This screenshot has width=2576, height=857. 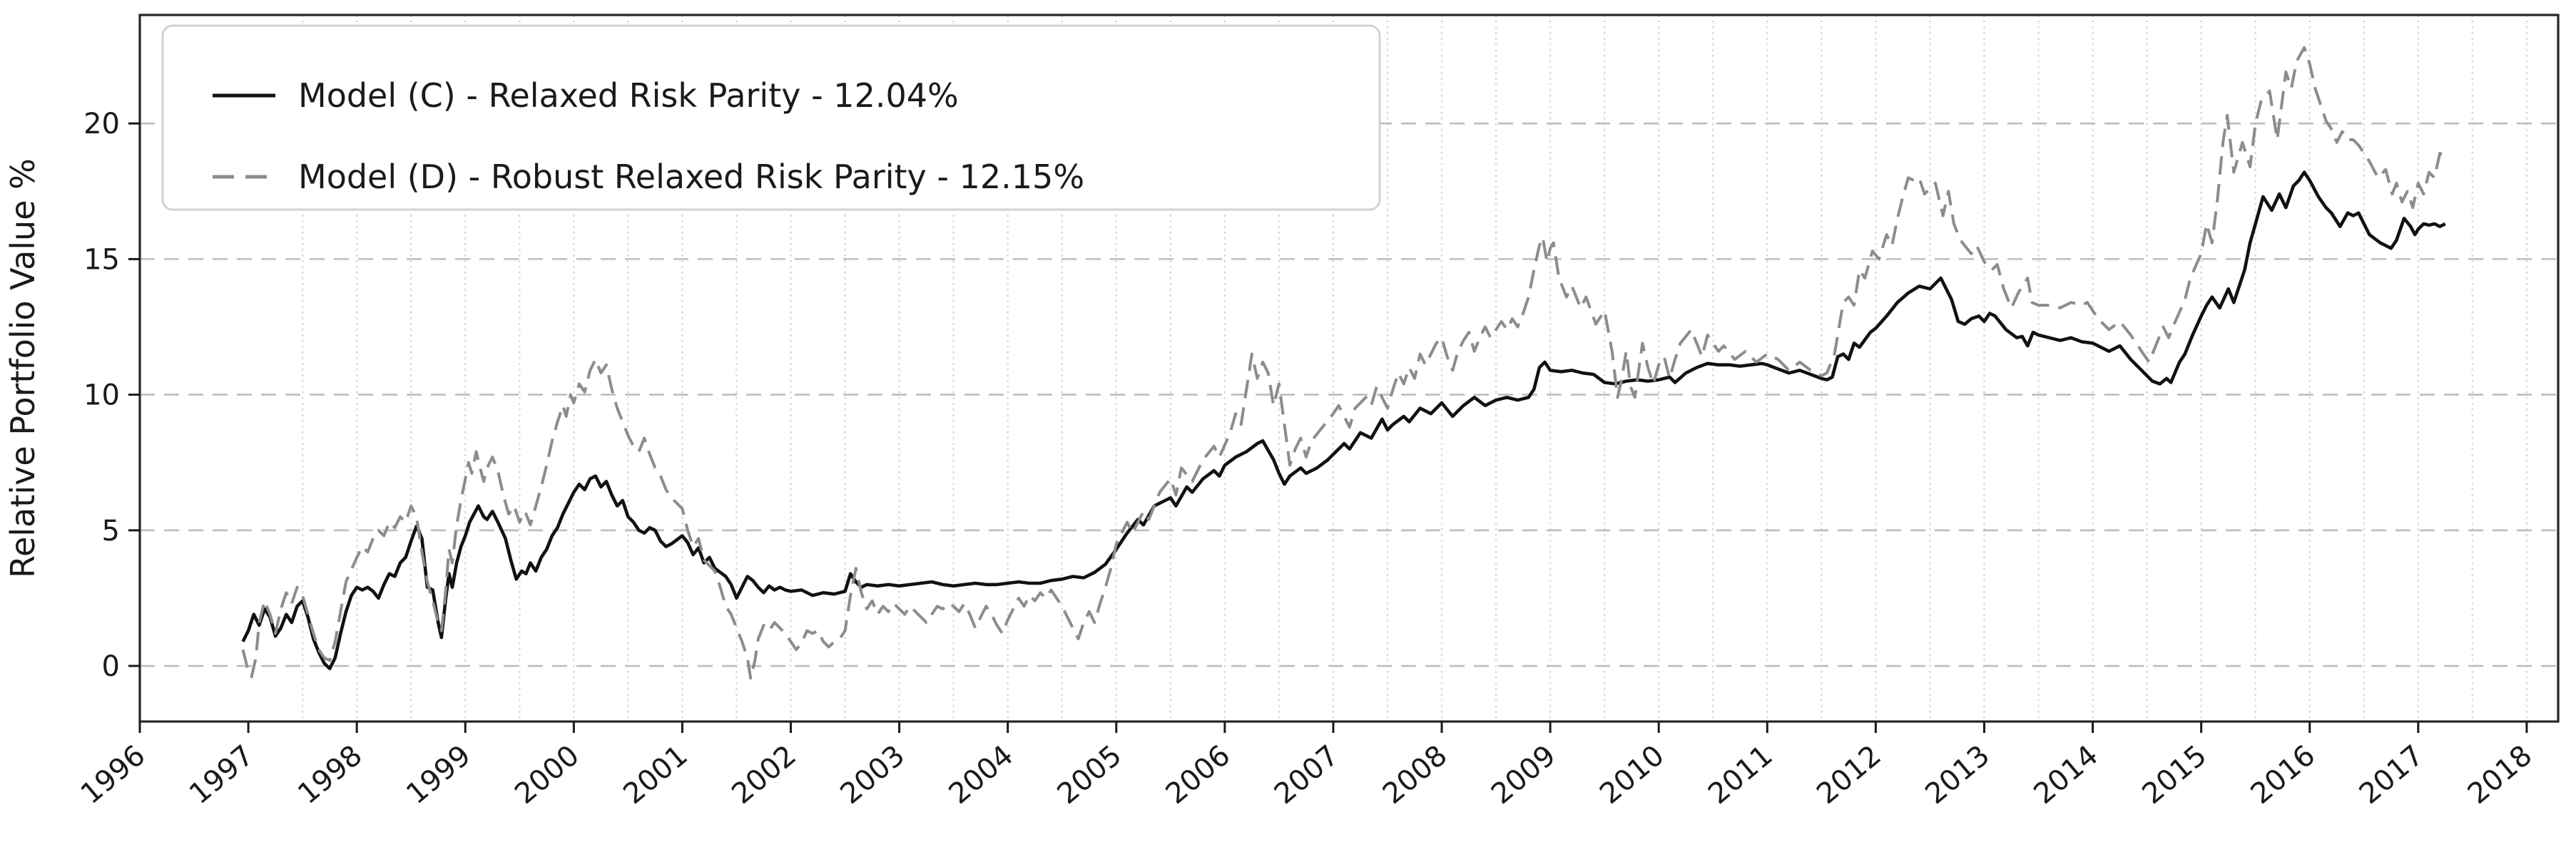 What do you see at coordinates (628, 95) in the screenshot?
I see `legend-label-model-c: Model (C) - Relaxed Risk Parity - 12.04%` at bounding box center [628, 95].